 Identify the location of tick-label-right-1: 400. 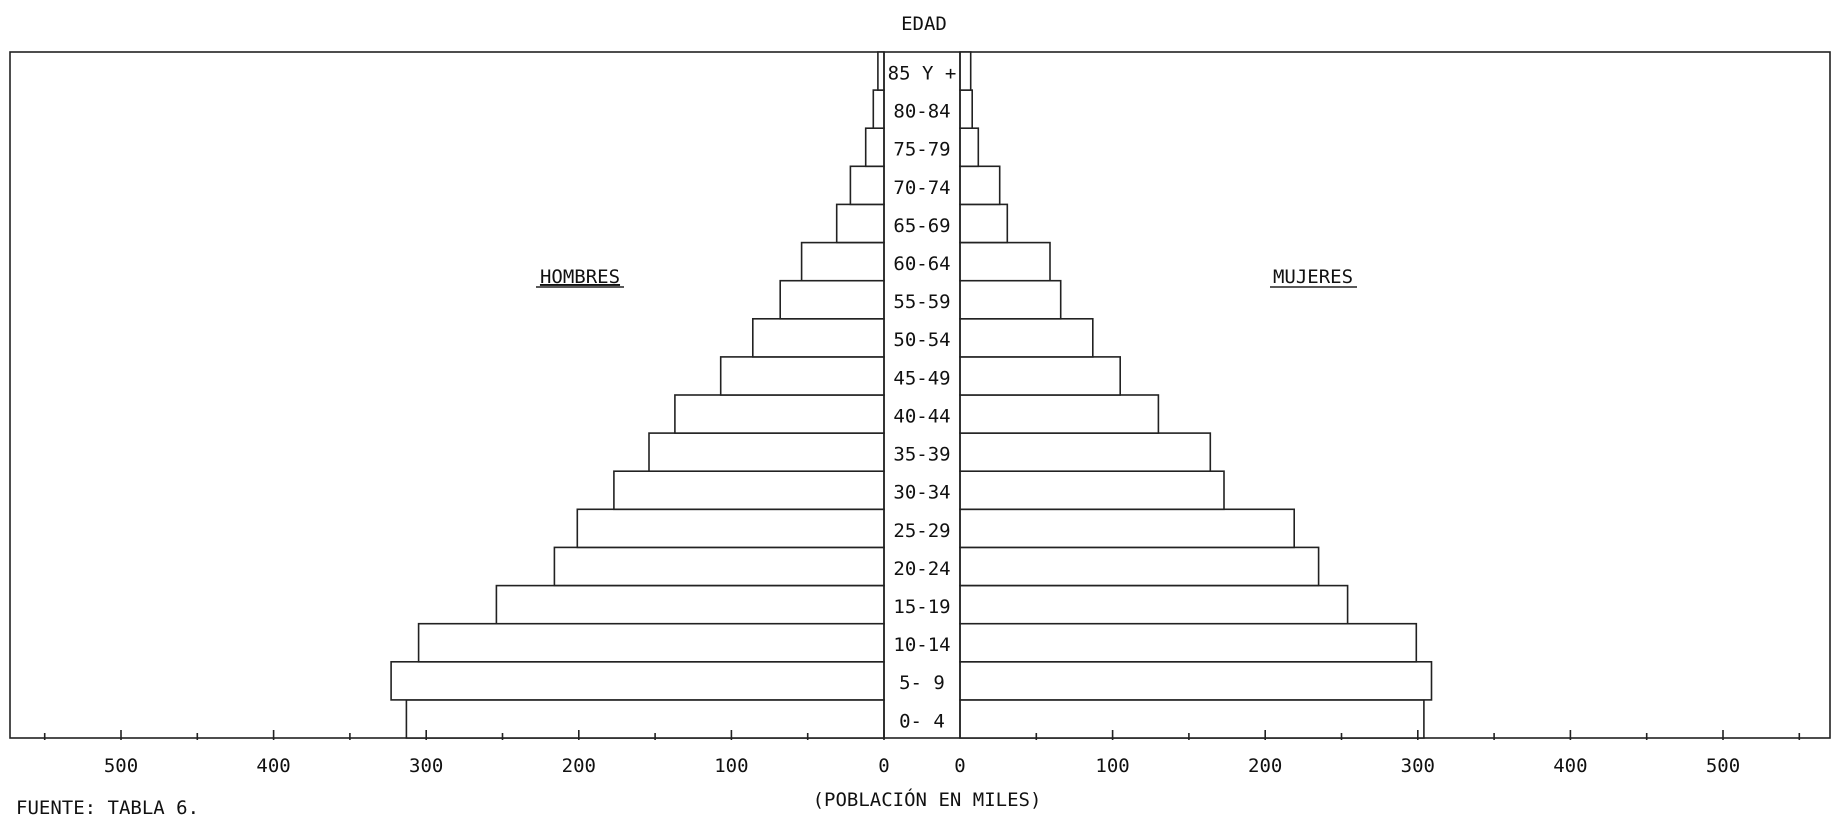
(1570, 766).